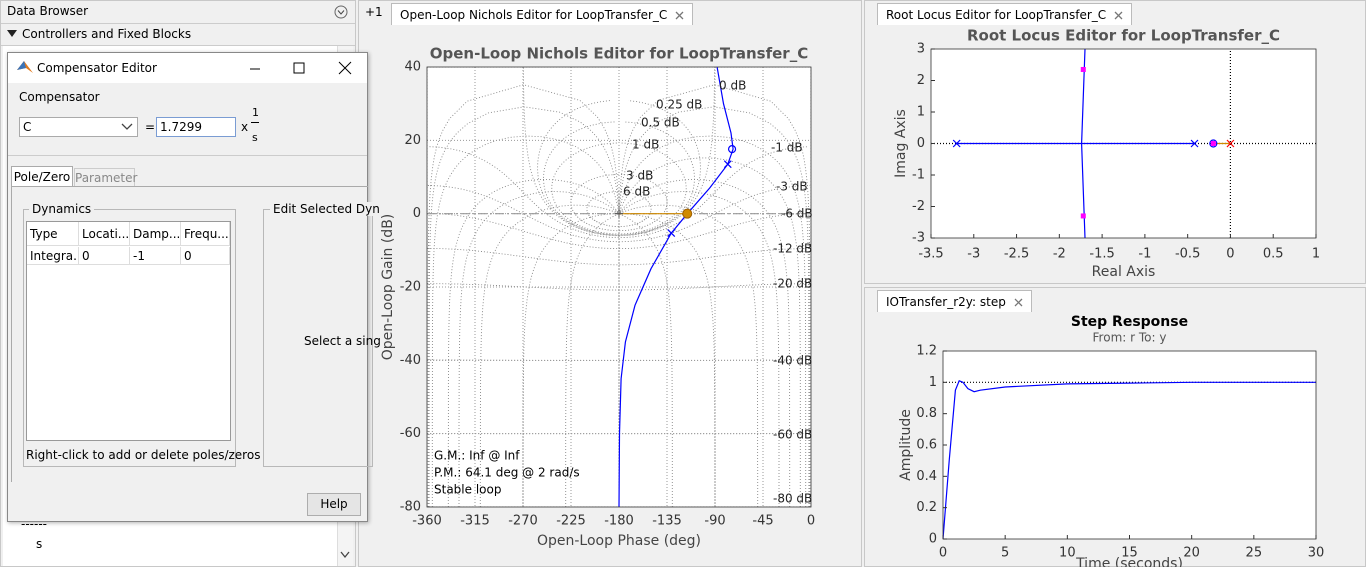  Describe the element at coordinates (53, 234) in the screenshot. I see `column-header: Type` at that location.